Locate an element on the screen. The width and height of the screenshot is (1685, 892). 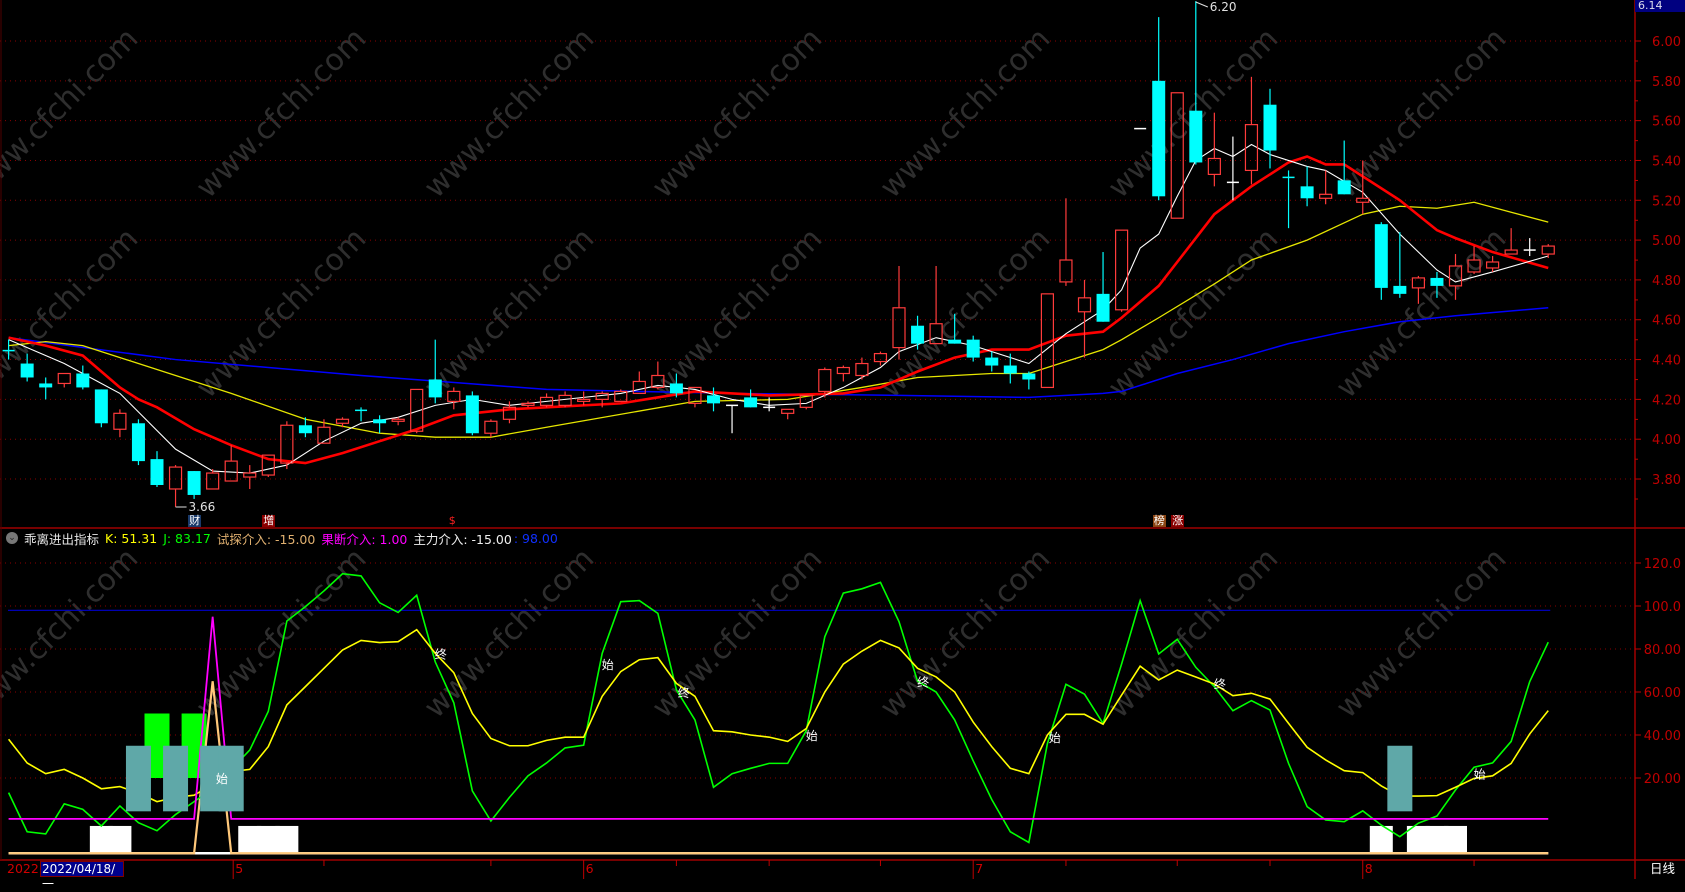
main-entry-bar is located at coordinates (1381, 839).